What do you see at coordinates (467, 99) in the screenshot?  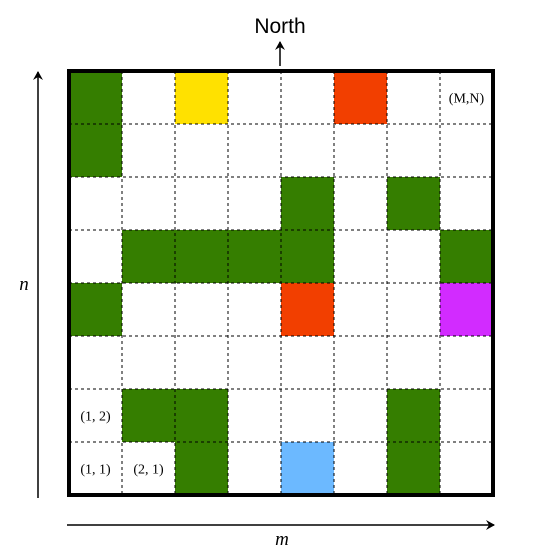 I see `cell-coordinate-label: (M,N)` at bounding box center [467, 99].